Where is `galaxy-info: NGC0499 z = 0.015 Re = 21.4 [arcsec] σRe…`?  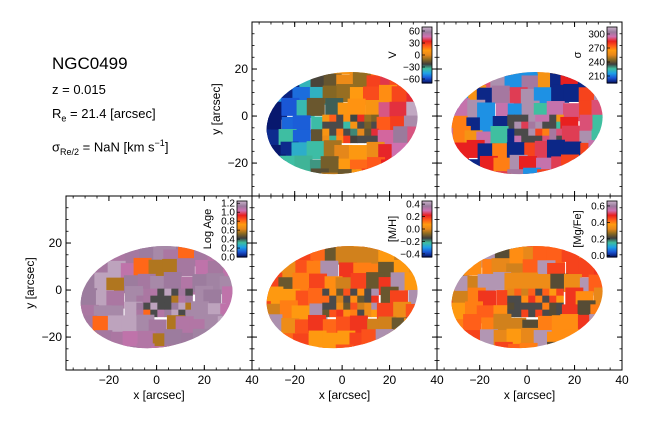
galaxy-info: NGC0499 z = 0.015 Re = 21.4 [arcsec] σRe… is located at coordinates (147, 107).